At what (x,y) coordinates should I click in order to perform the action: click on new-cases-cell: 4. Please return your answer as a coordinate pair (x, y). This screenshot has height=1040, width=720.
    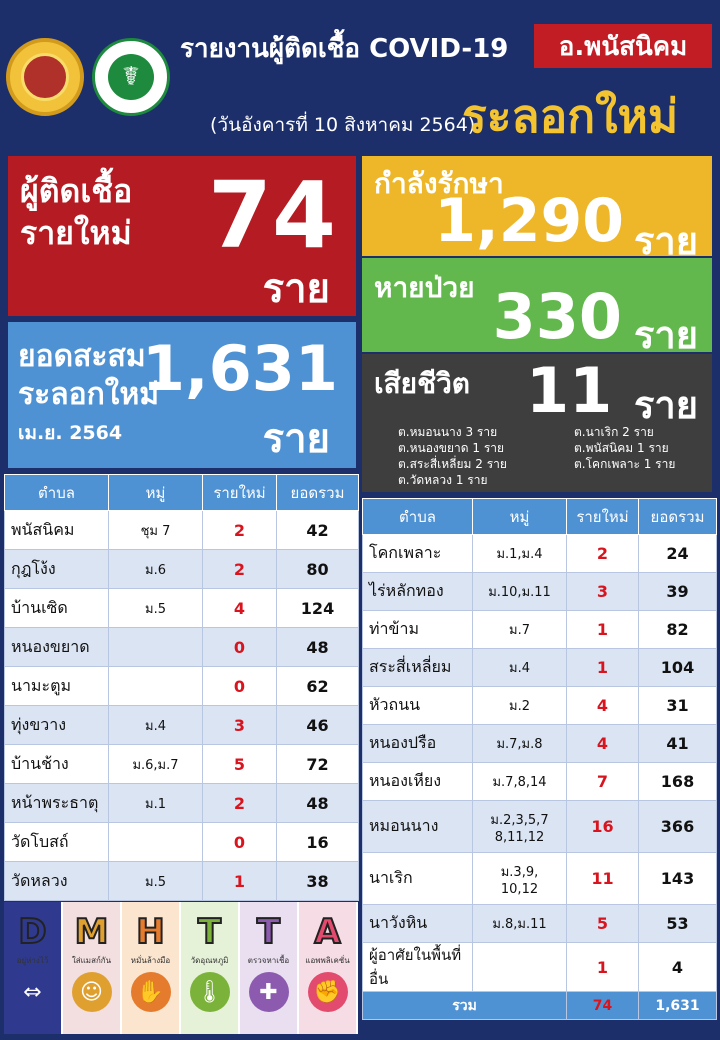
    Looking at the image, I should click on (239, 608).